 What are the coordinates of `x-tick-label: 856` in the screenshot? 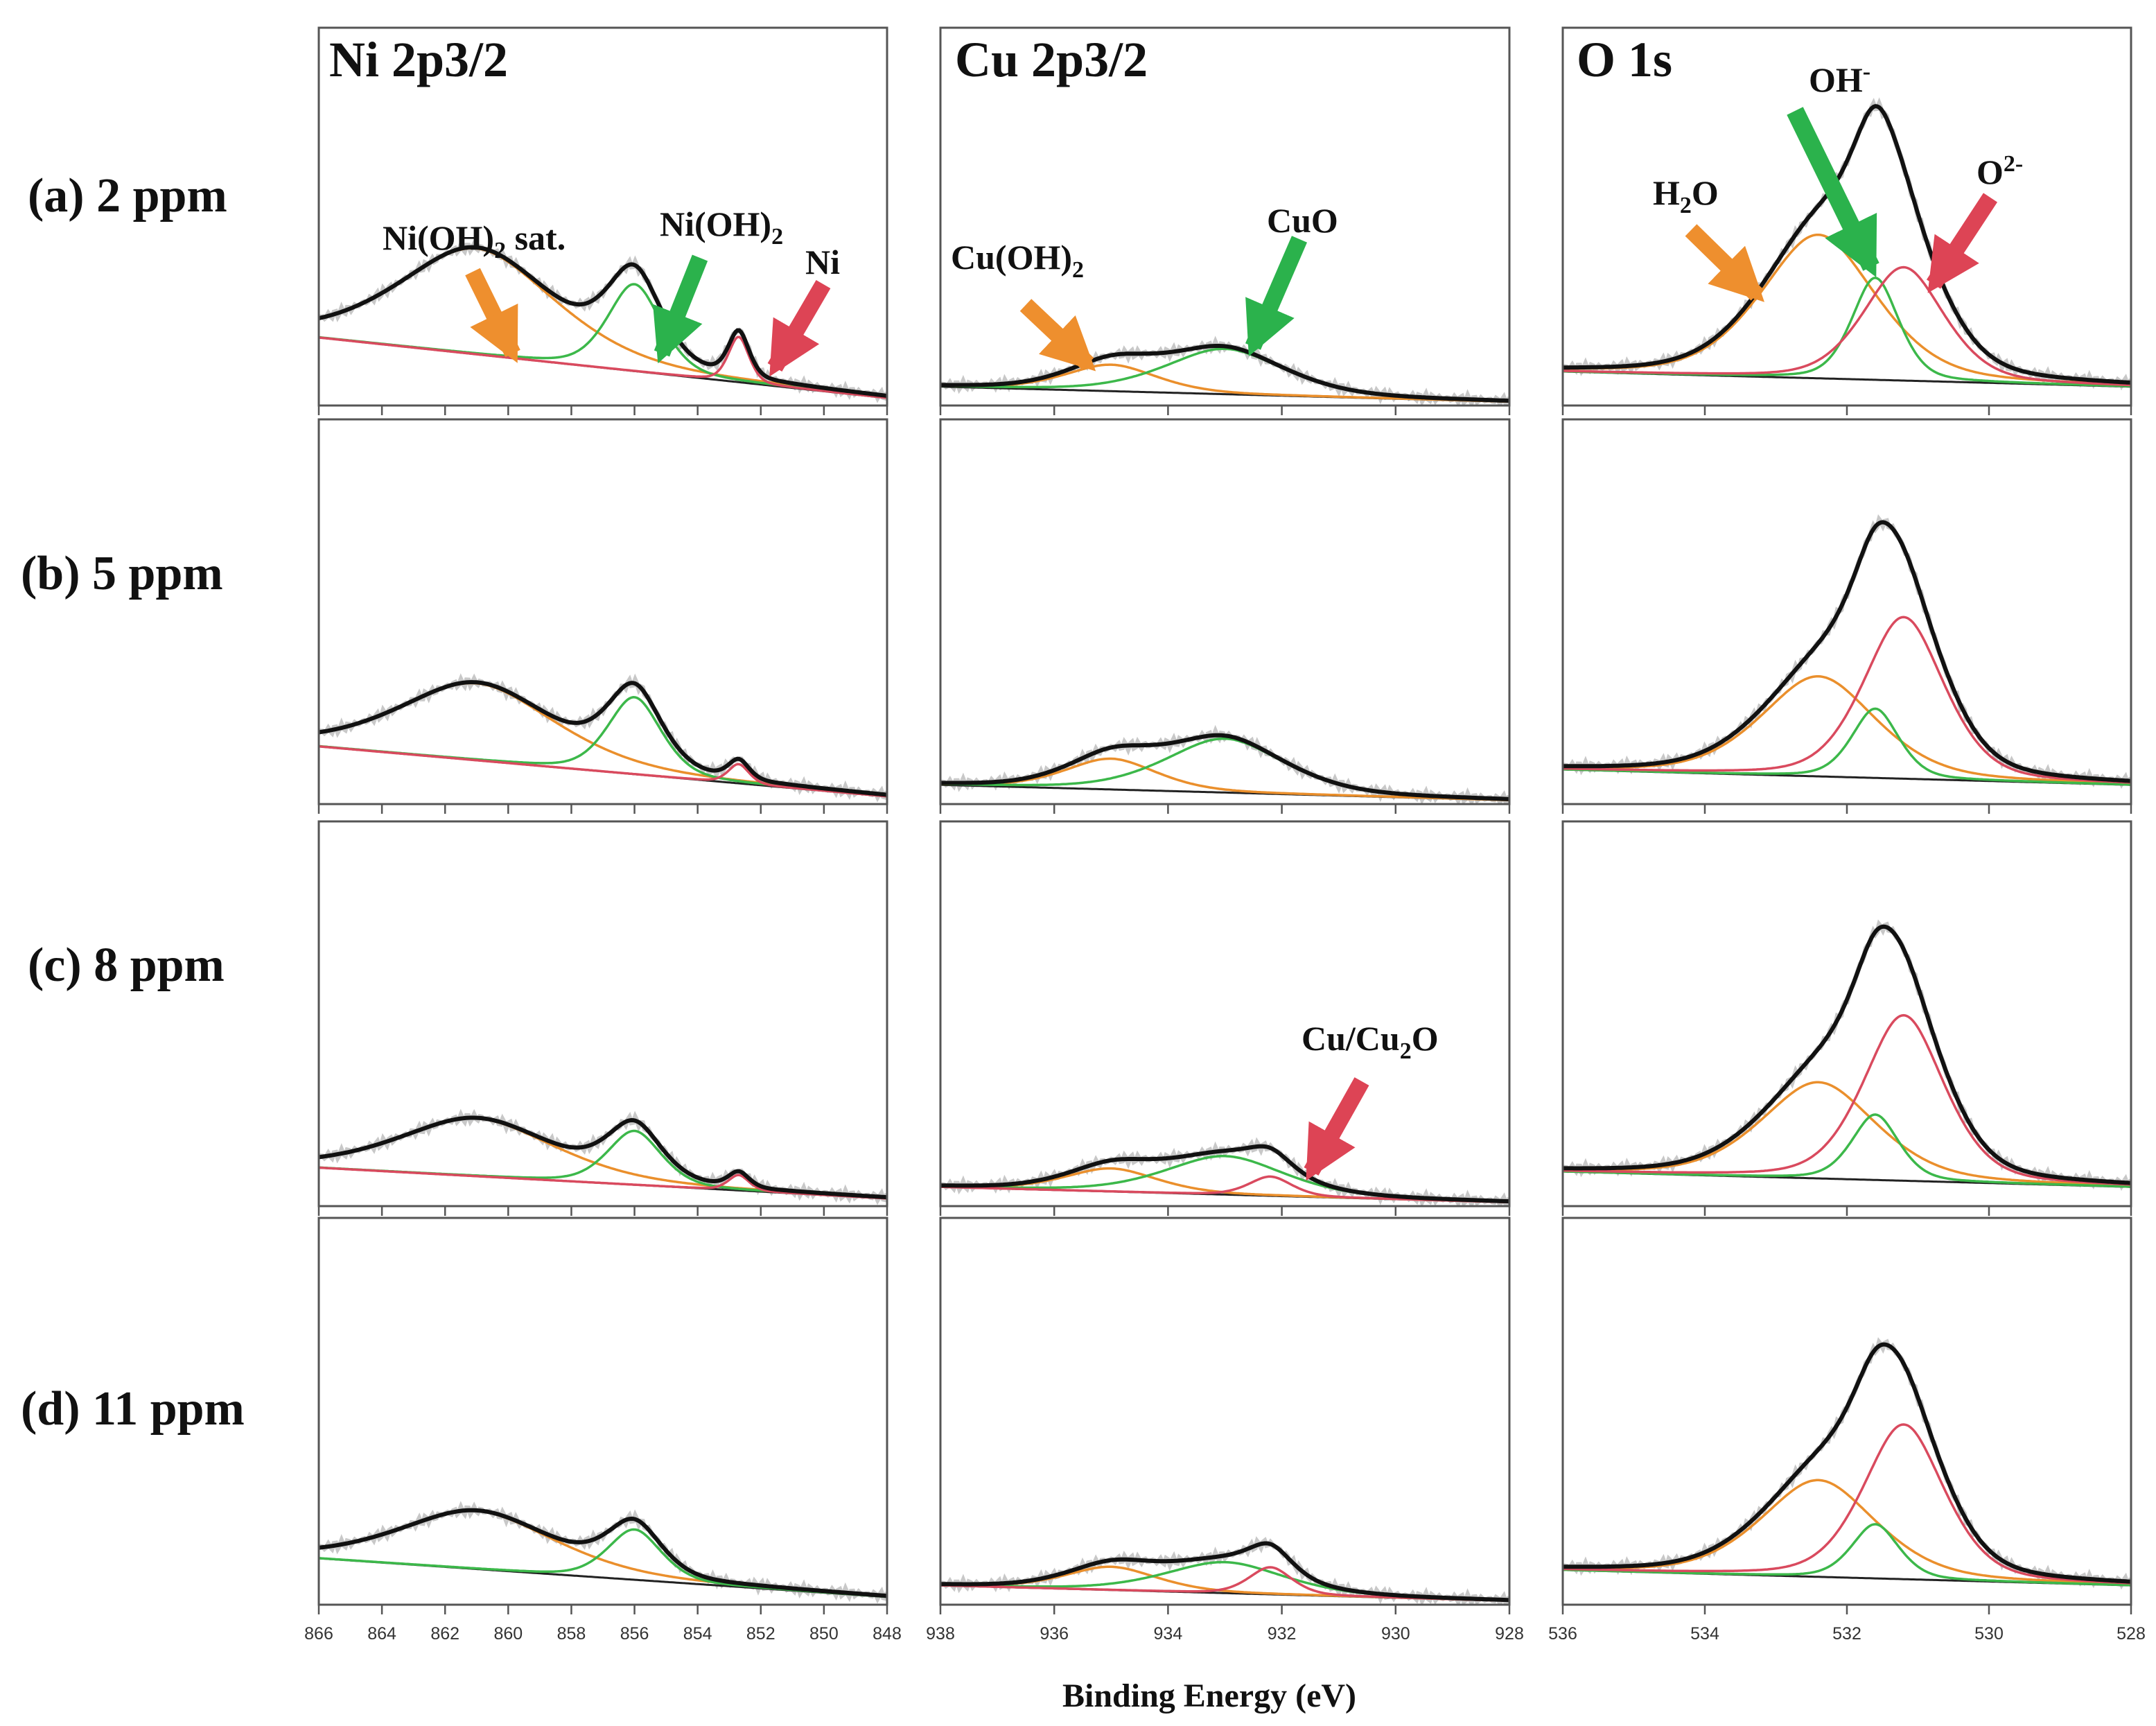 It's located at (634, 1634).